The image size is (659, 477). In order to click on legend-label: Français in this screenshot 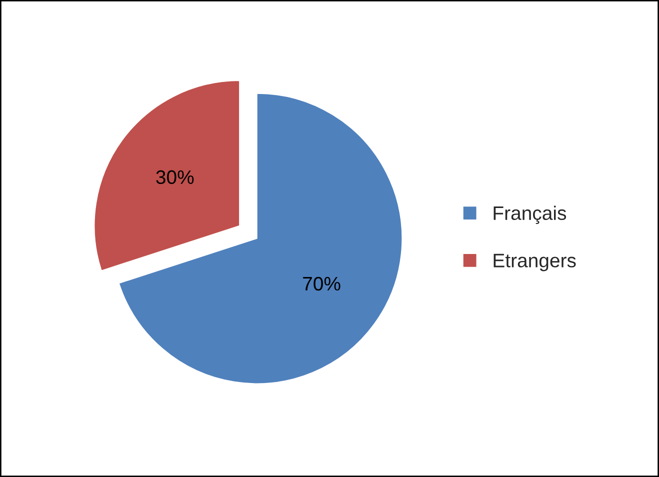, I will do `click(530, 215)`.